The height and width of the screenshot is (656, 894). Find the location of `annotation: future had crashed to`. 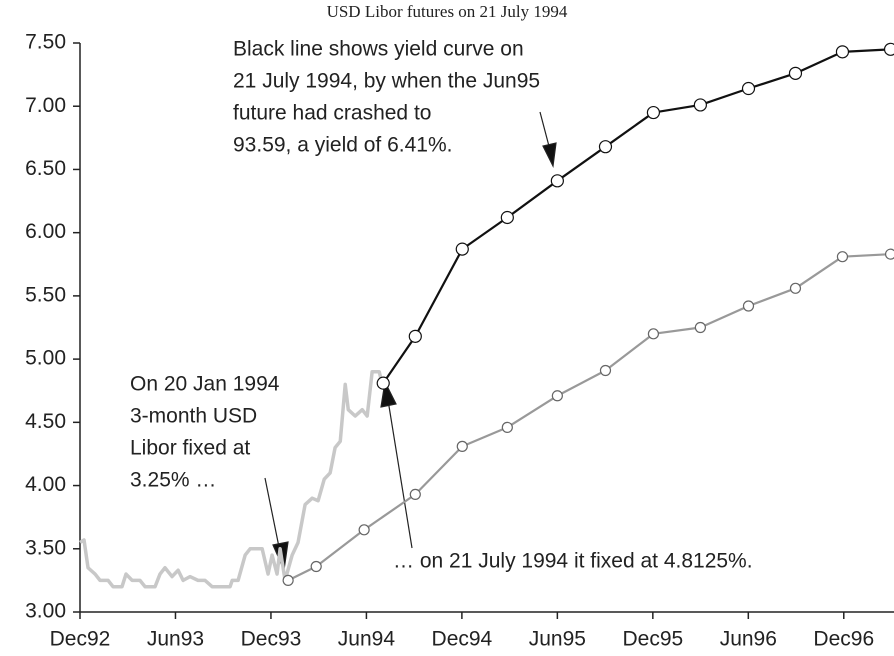

annotation: future had crashed to is located at coordinates (332, 113).